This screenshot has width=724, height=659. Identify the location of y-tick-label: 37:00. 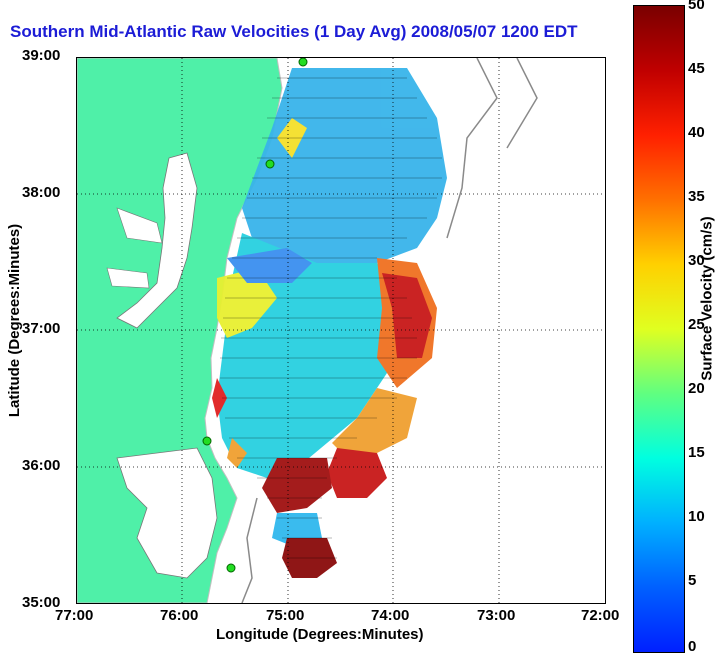
(41, 328).